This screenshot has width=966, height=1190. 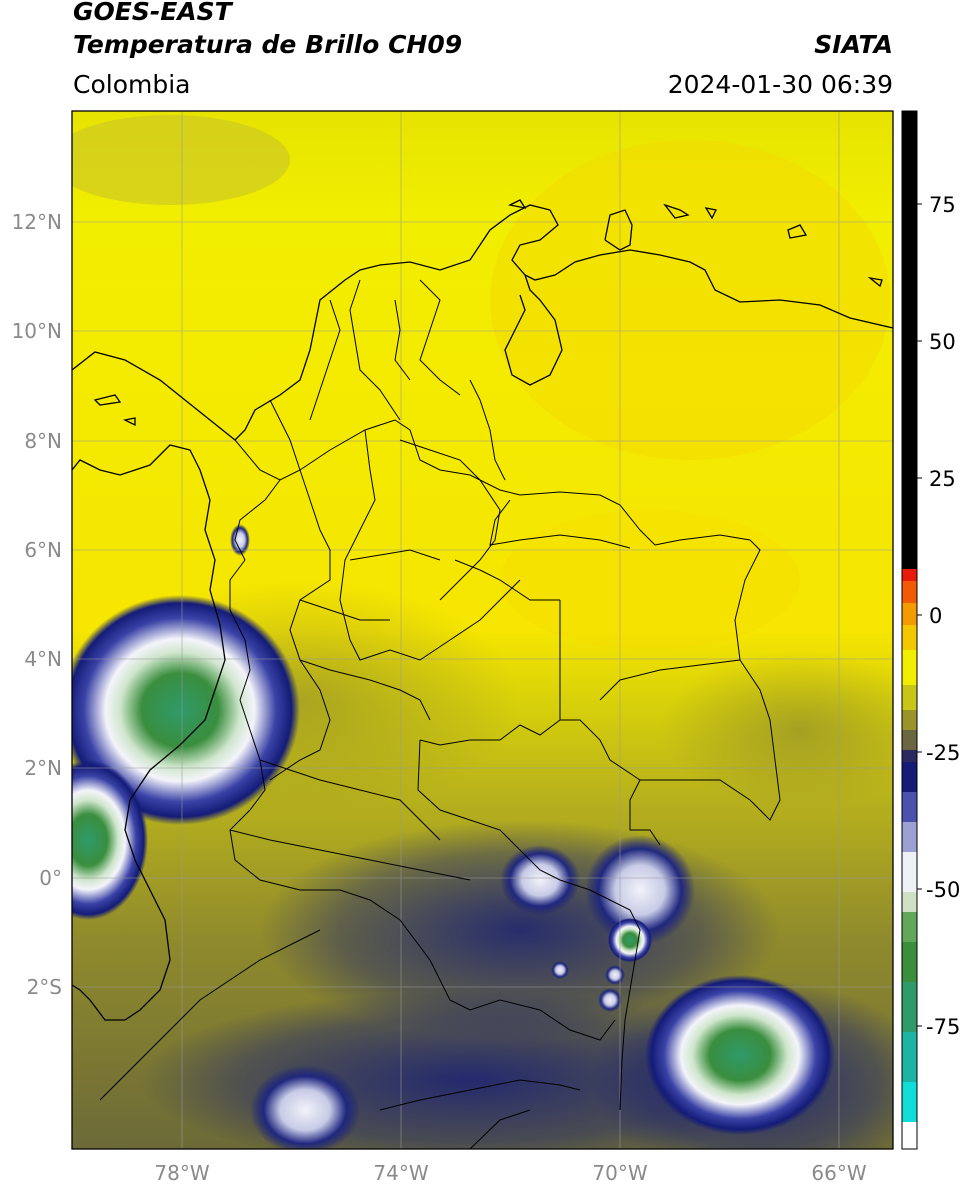 What do you see at coordinates (37, 604) in the screenshot?
I see `lat-tick-labels: 12°N 10°N 8°N 6°N 4°N 2°N 0° 2°S` at bounding box center [37, 604].